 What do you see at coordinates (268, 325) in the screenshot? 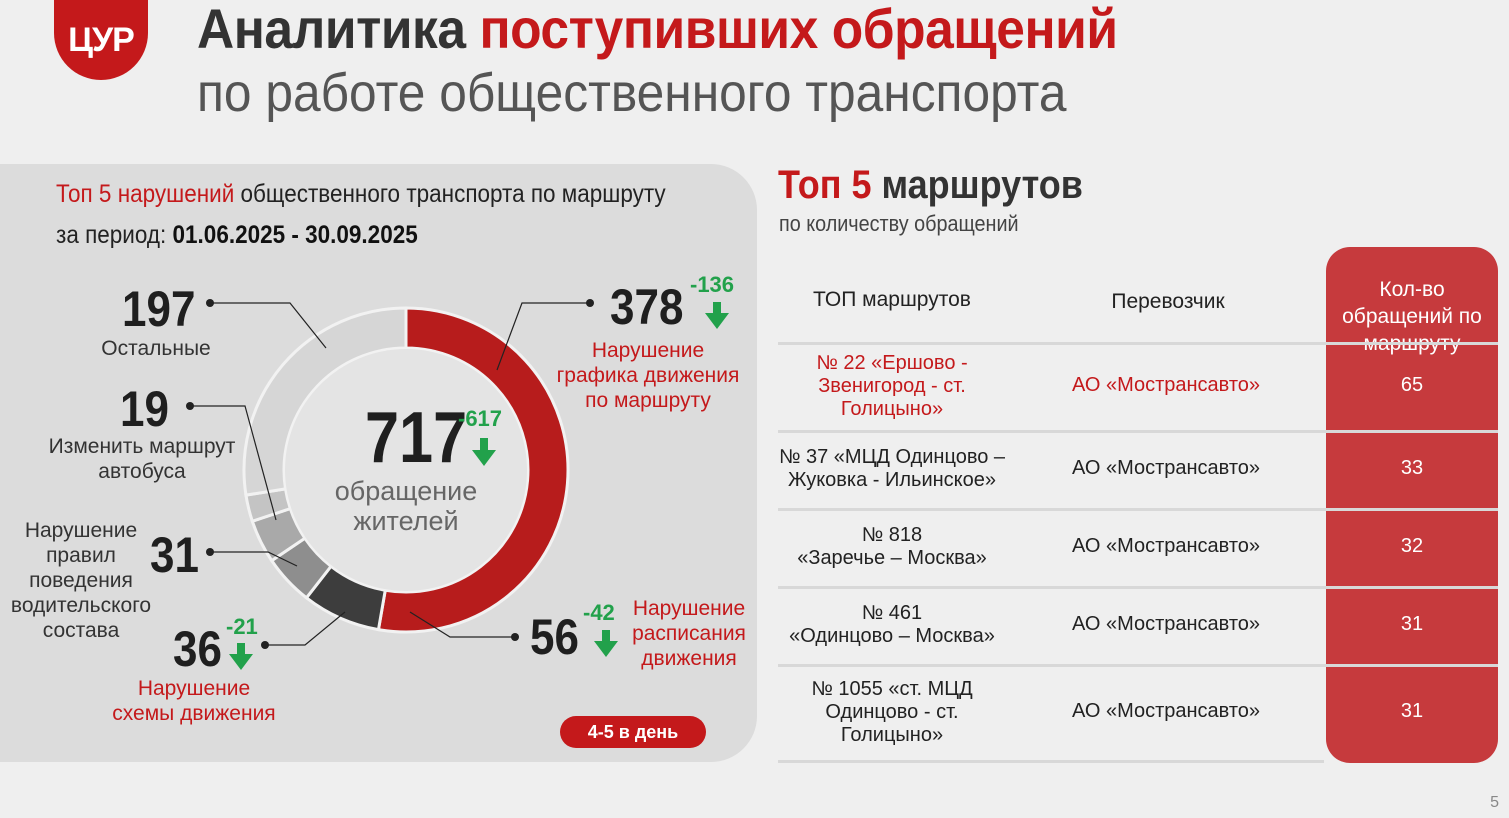
I see `leader-line-other` at bounding box center [268, 325].